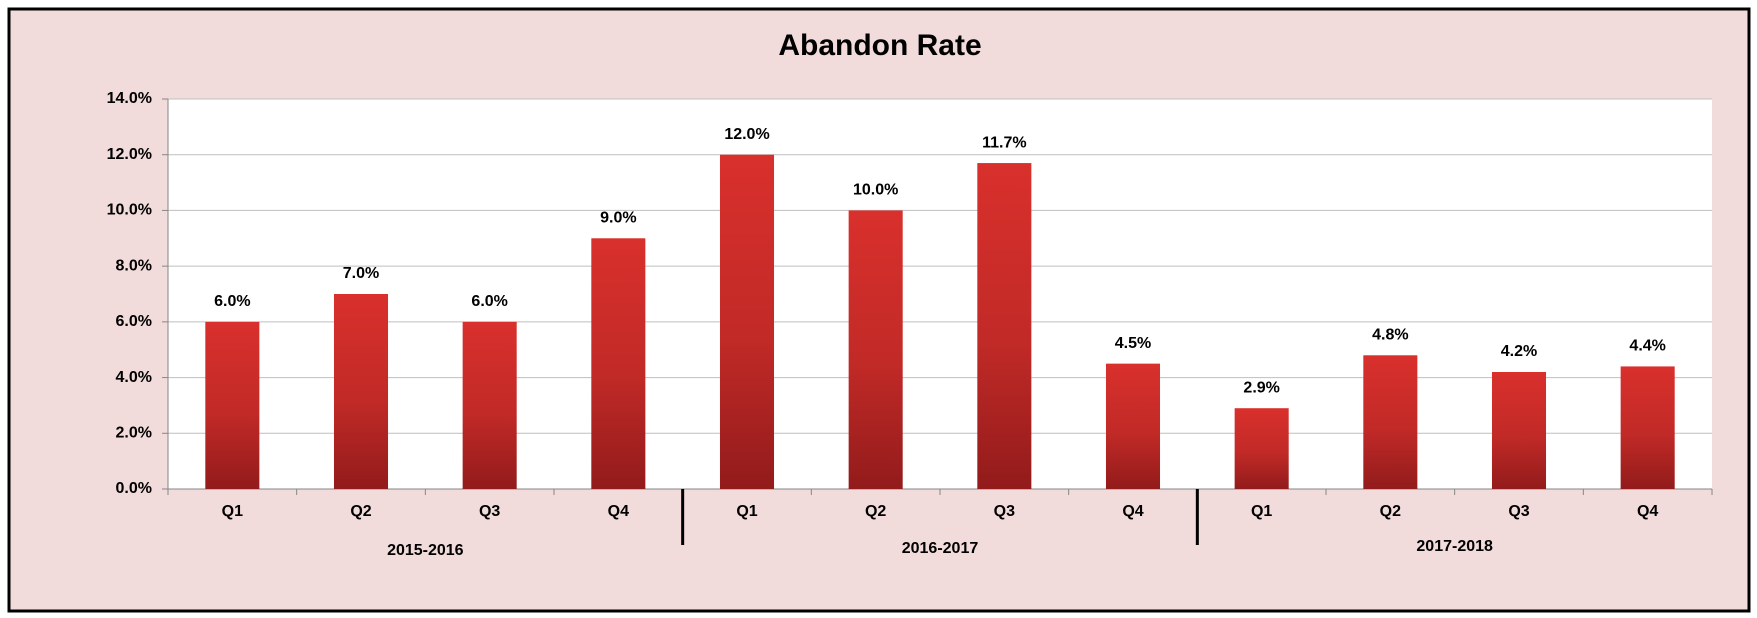 The height and width of the screenshot is (618, 1757). What do you see at coordinates (129, 98) in the screenshot?
I see `y-tick-label: 14.0%` at bounding box center [129, 98].